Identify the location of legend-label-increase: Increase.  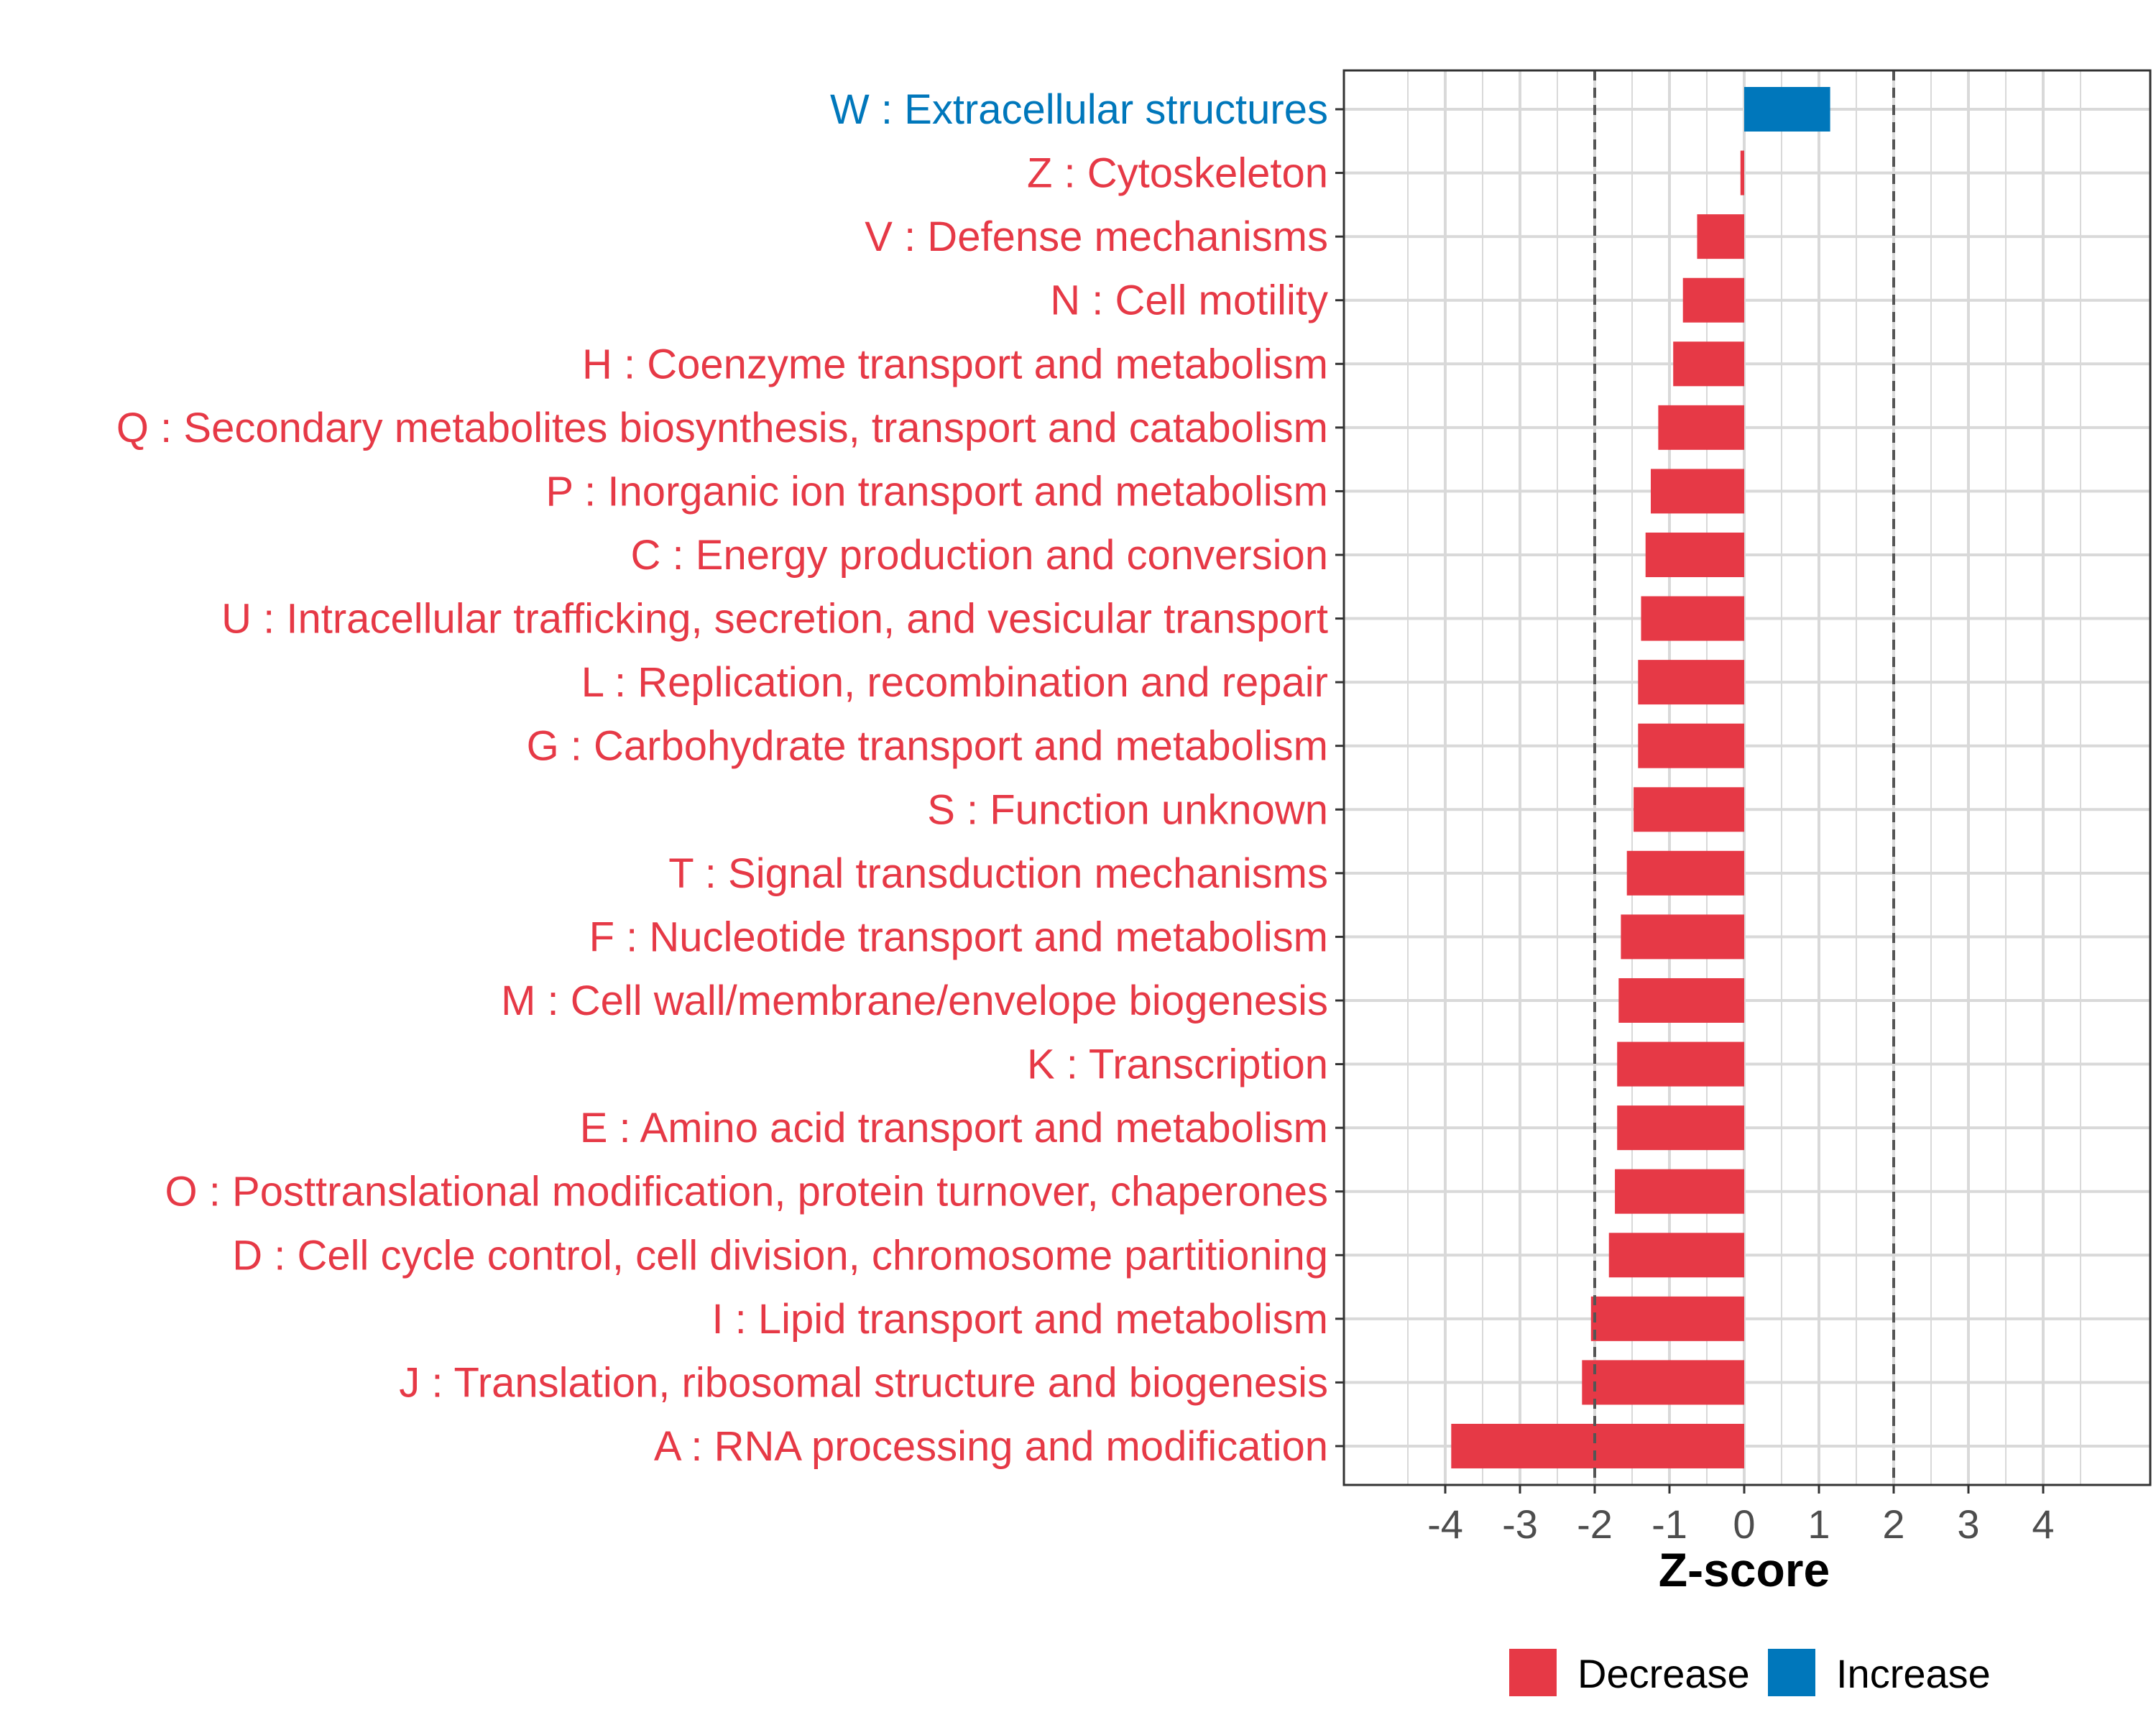
(1913, 1673).